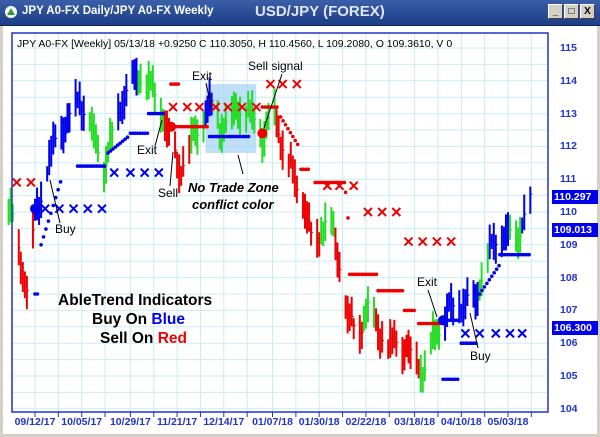 This screenshot has height=437, width=600. Describe the element at coordinates (129, 338) in the screenshot. I see `headline-sell-text: Sell On` at that location.